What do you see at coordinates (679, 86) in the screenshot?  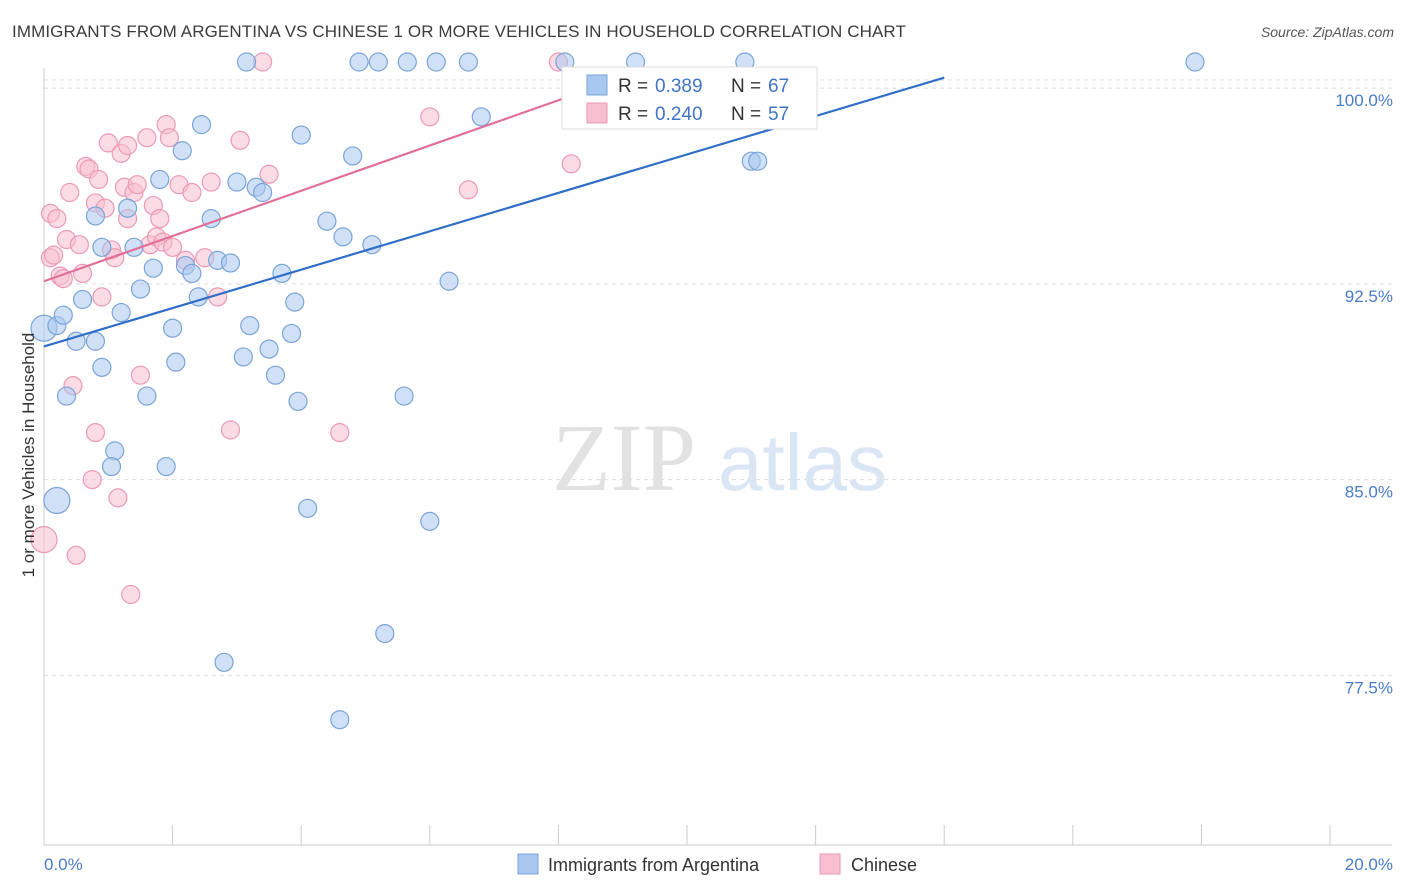 I see `legend-r-value: 0.389` at bounding box center [679, 86].